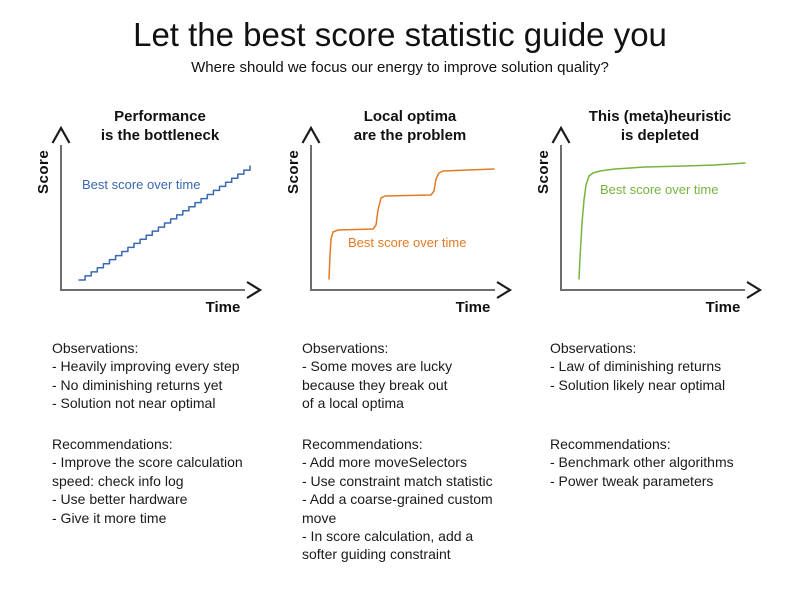 The height and width of the screenshot is (600, 800). What do you see at coordinates (638, 384) in the screenshot?
I see `text-line: - Solution likely near optimal` at bounding box center [638, 384].